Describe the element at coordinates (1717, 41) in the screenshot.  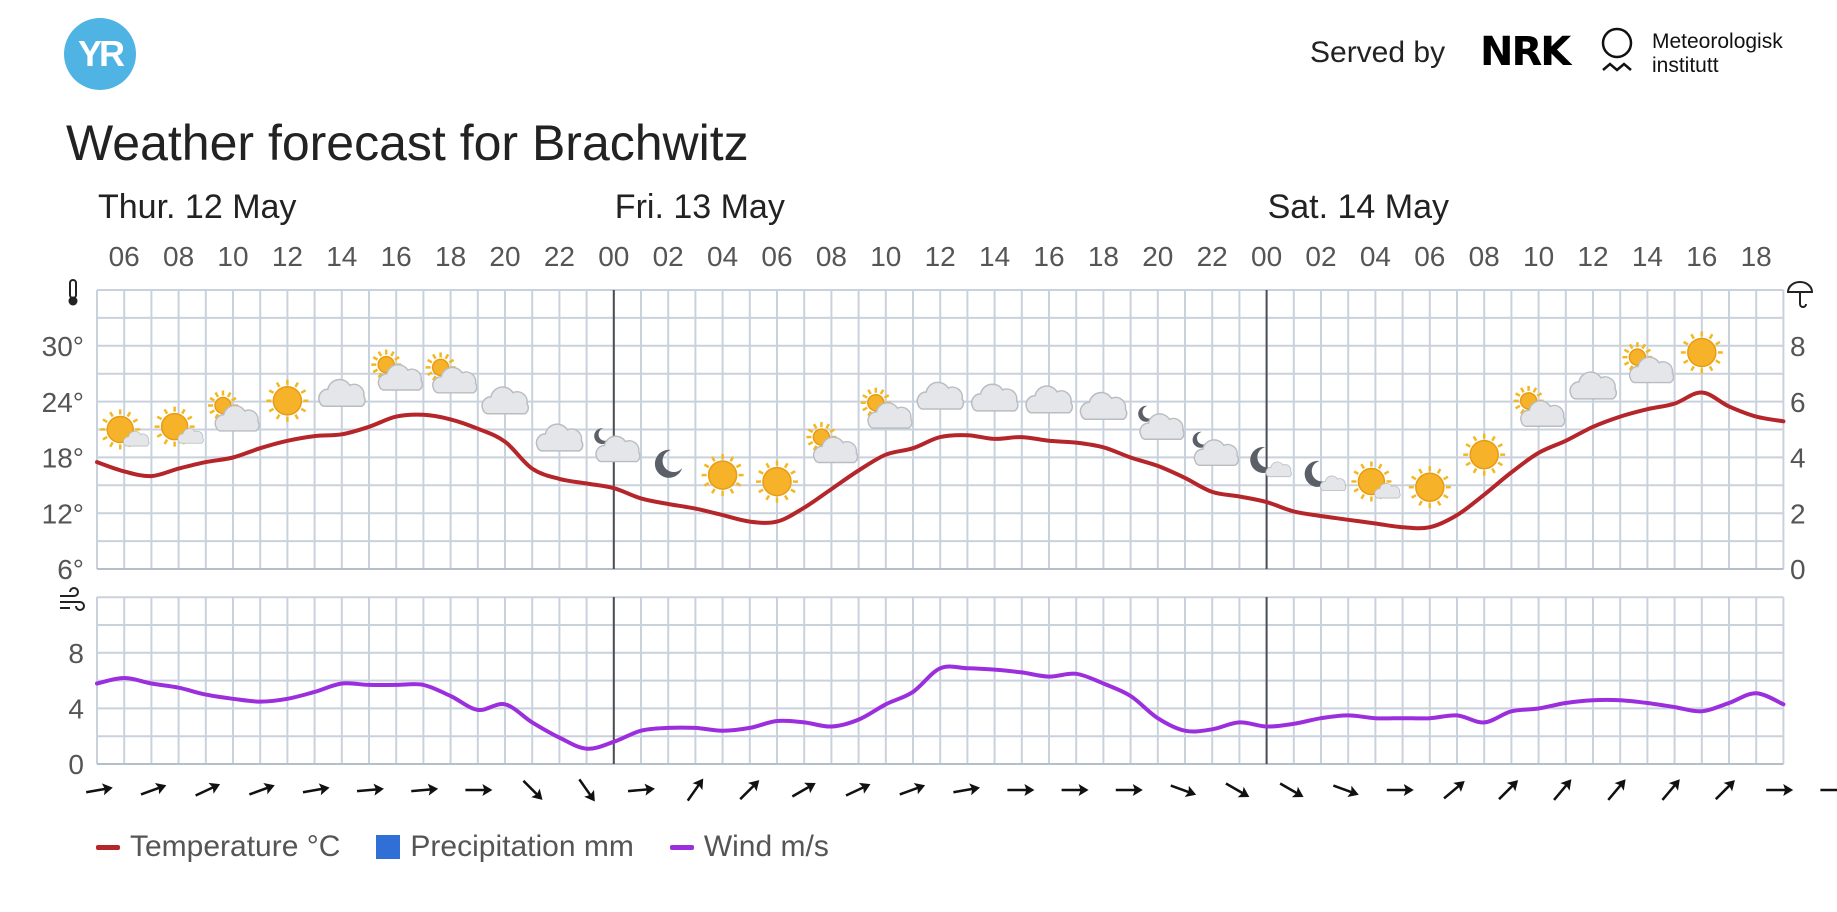
I see `met-name-line-1: Meteorologisk` at that location.